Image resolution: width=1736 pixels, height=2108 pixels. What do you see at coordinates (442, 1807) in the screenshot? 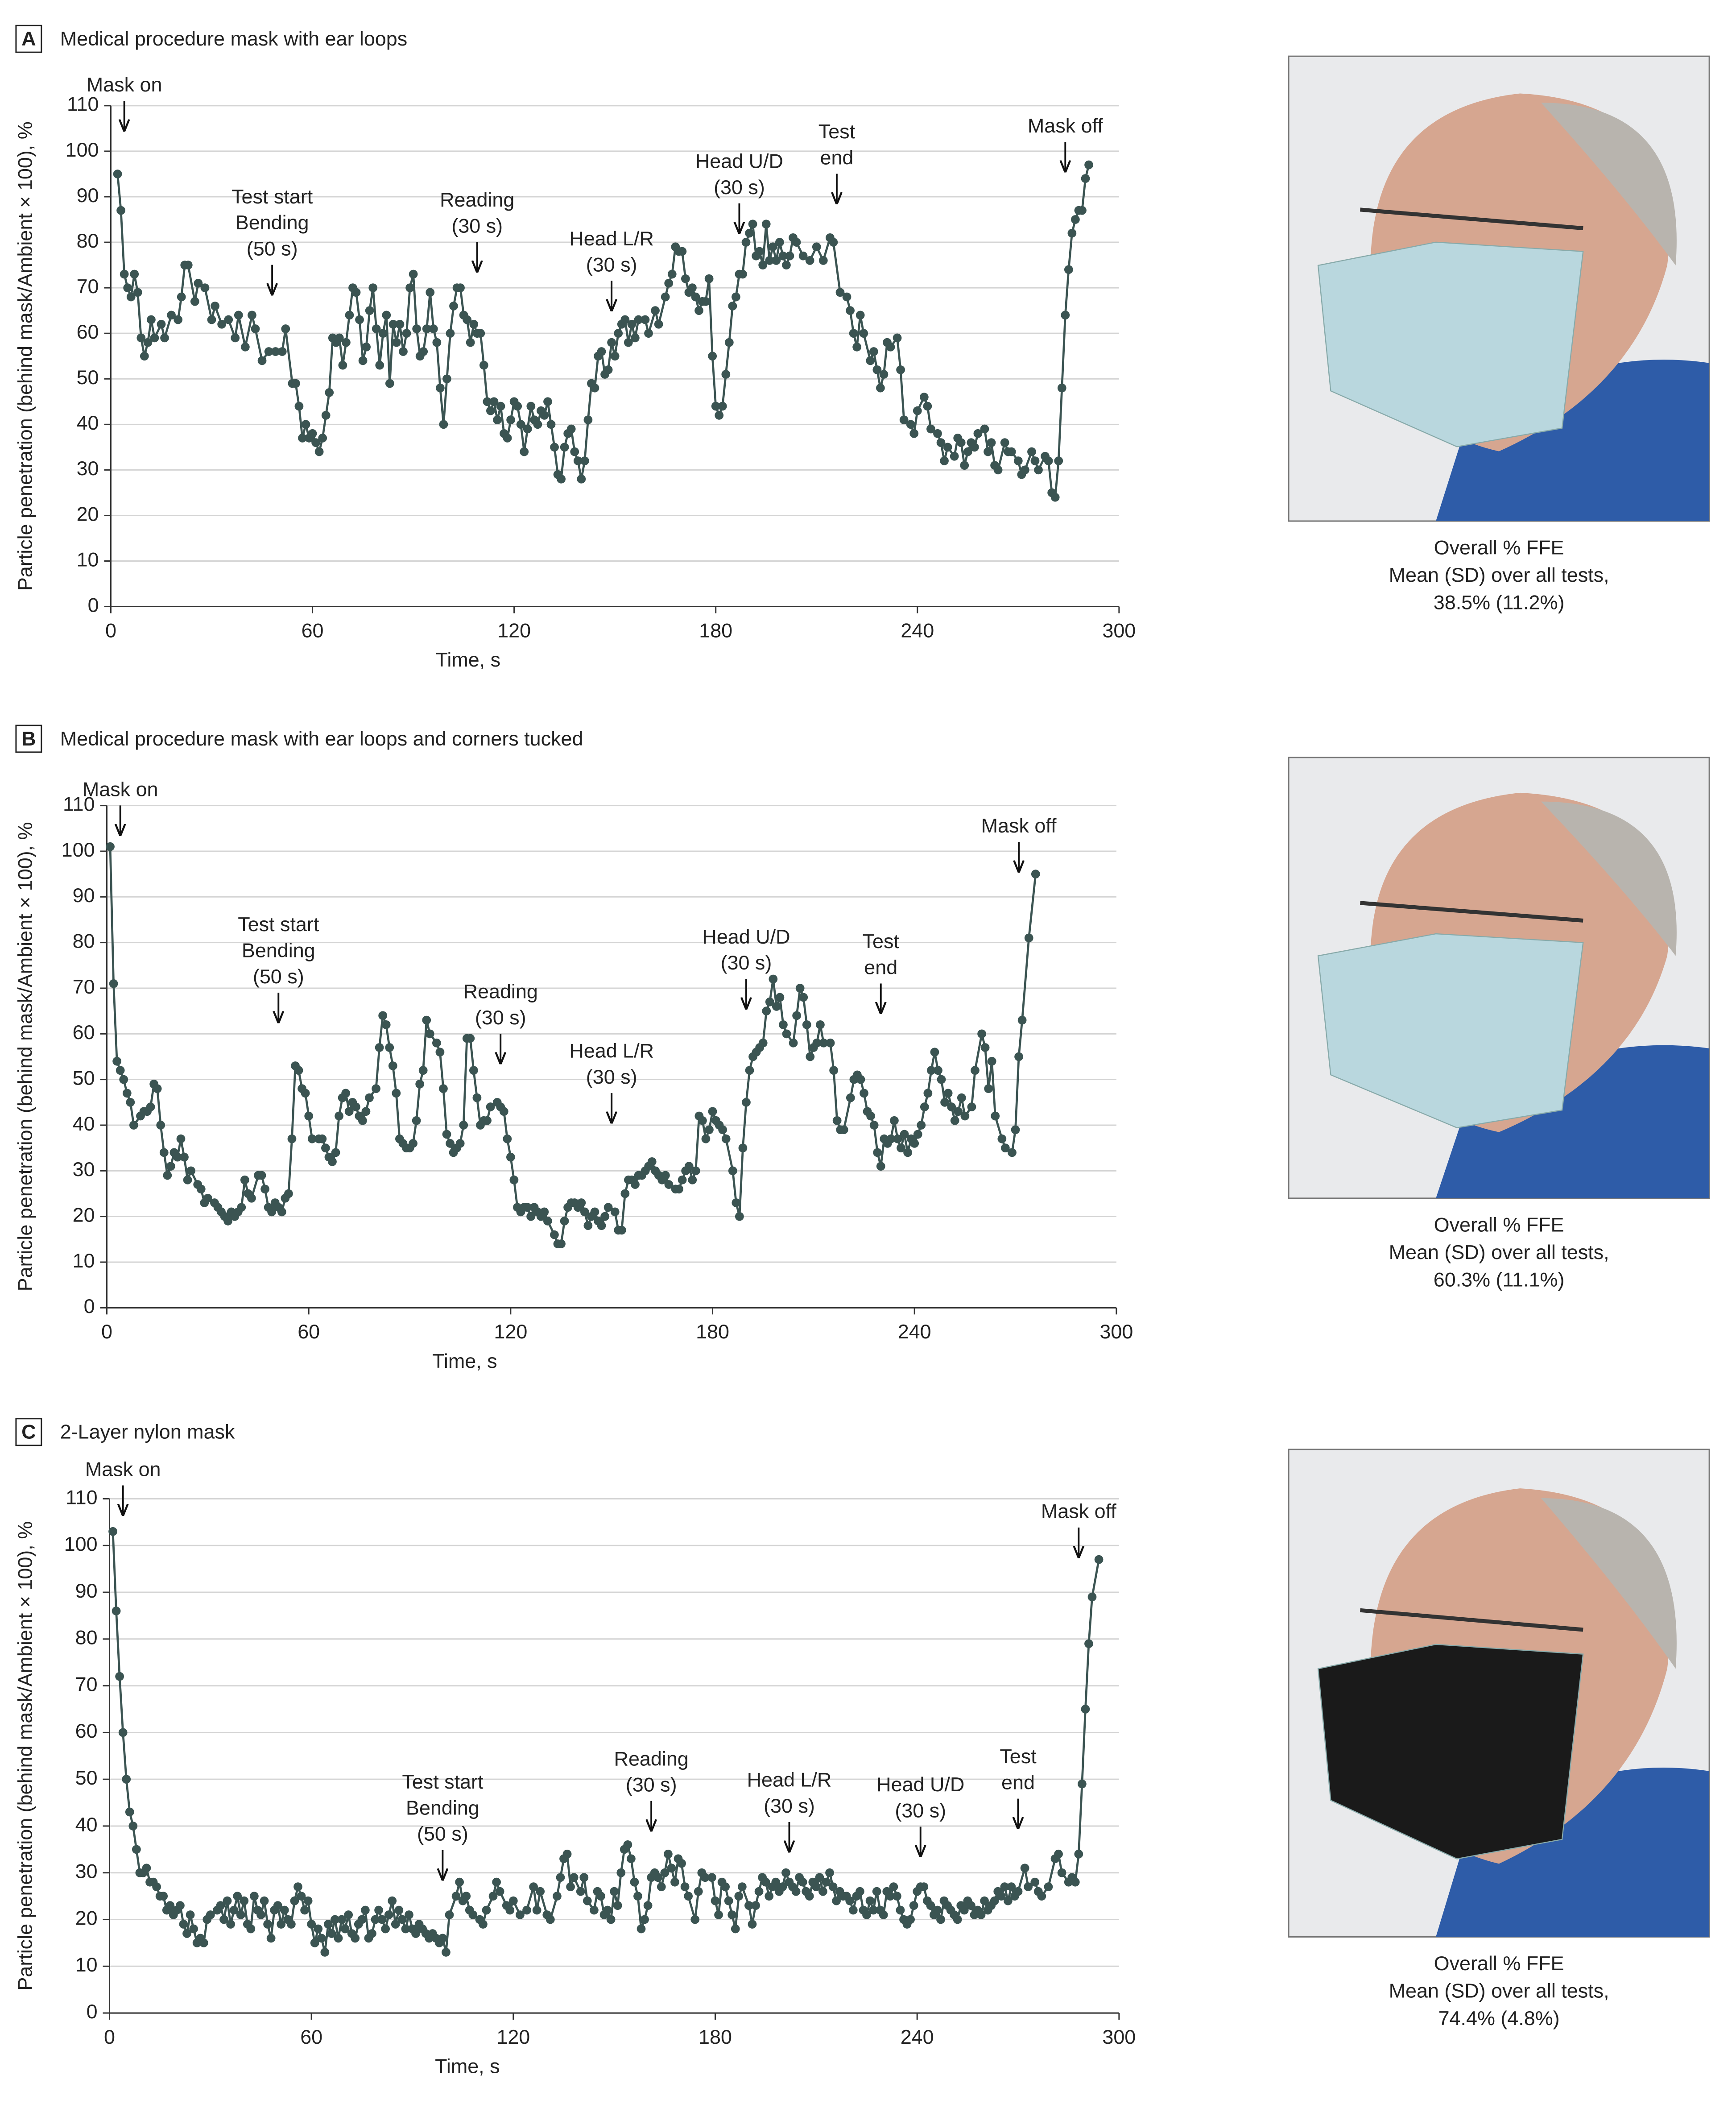
I see `annotation-text: Bending` at bounding box center [442, 1807].